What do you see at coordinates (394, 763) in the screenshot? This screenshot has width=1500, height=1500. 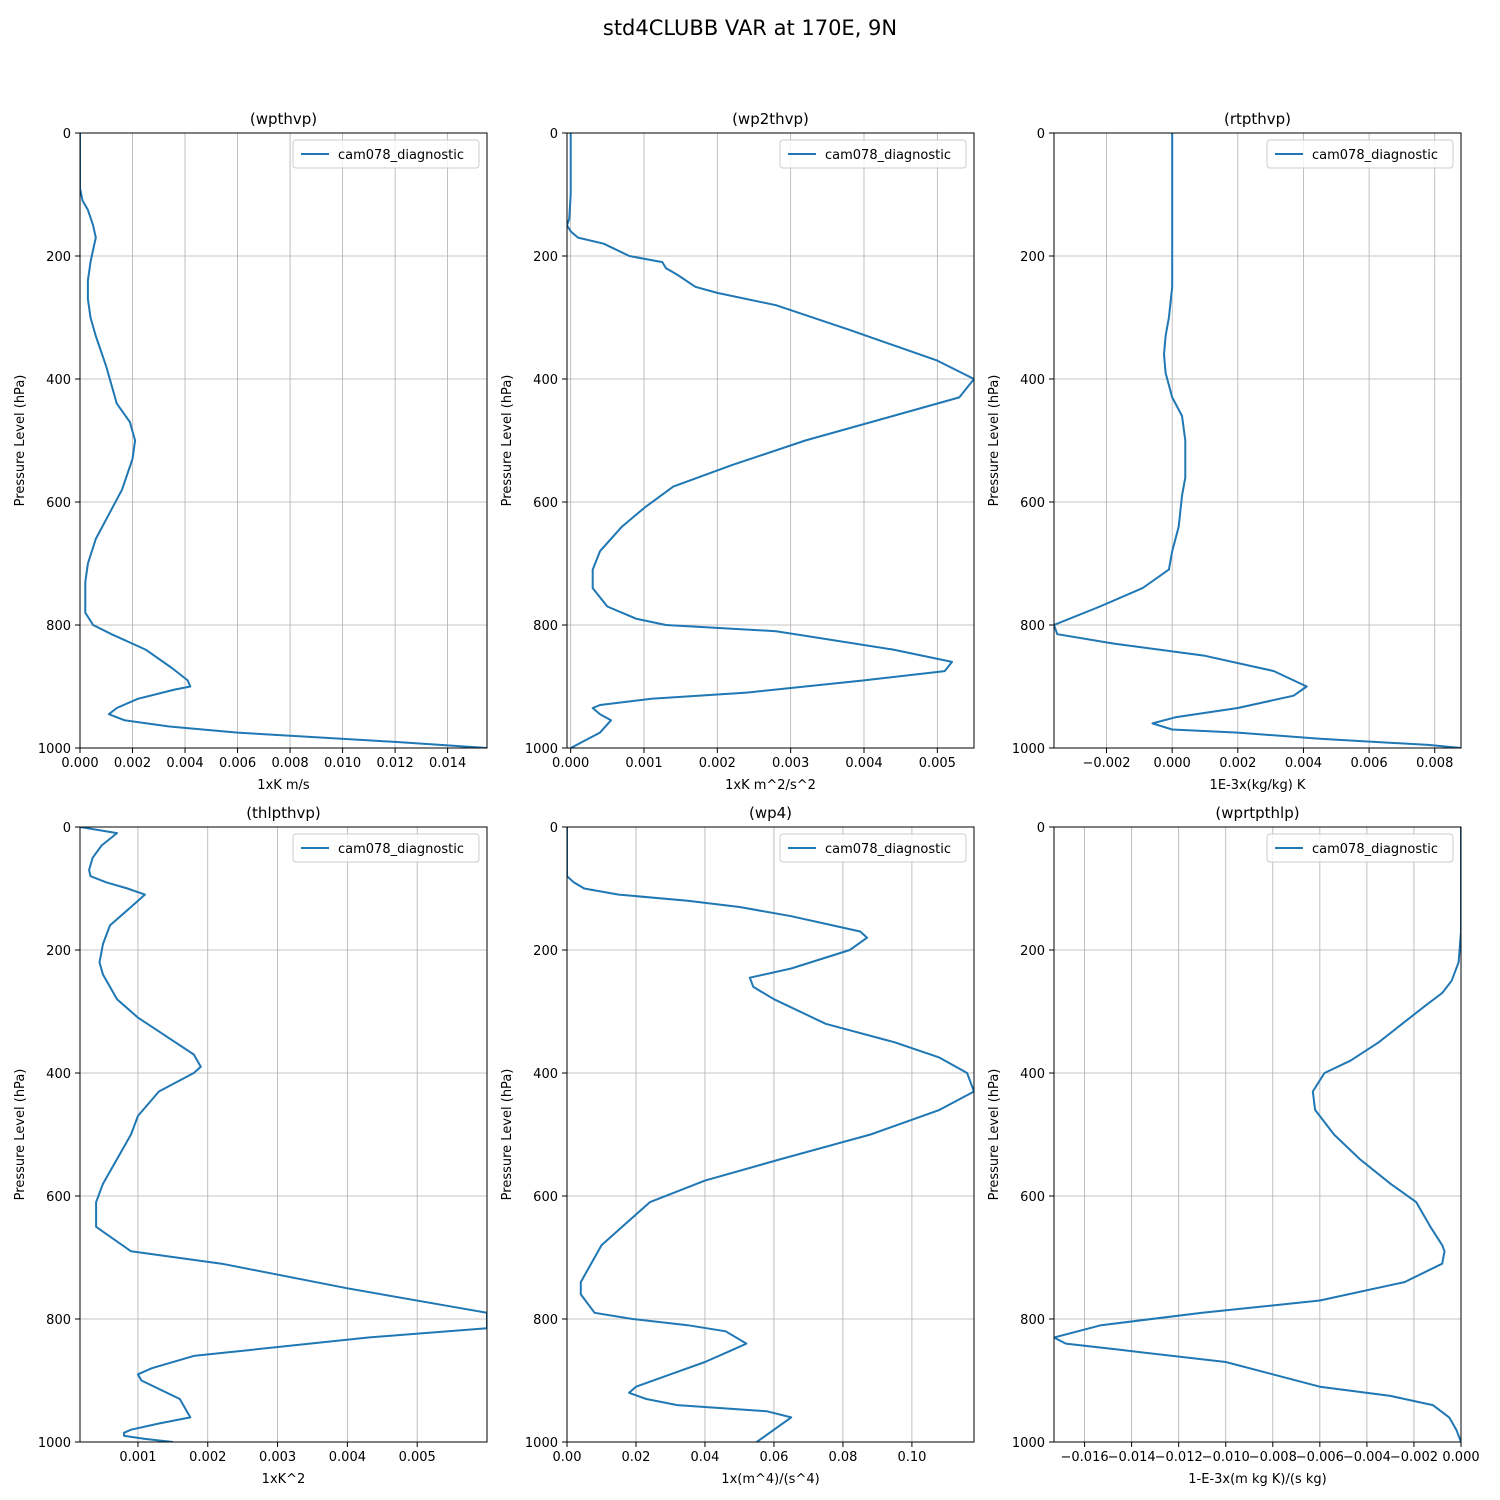 I see `x-tick-label: 0.012` at bounding box center [394, 763].